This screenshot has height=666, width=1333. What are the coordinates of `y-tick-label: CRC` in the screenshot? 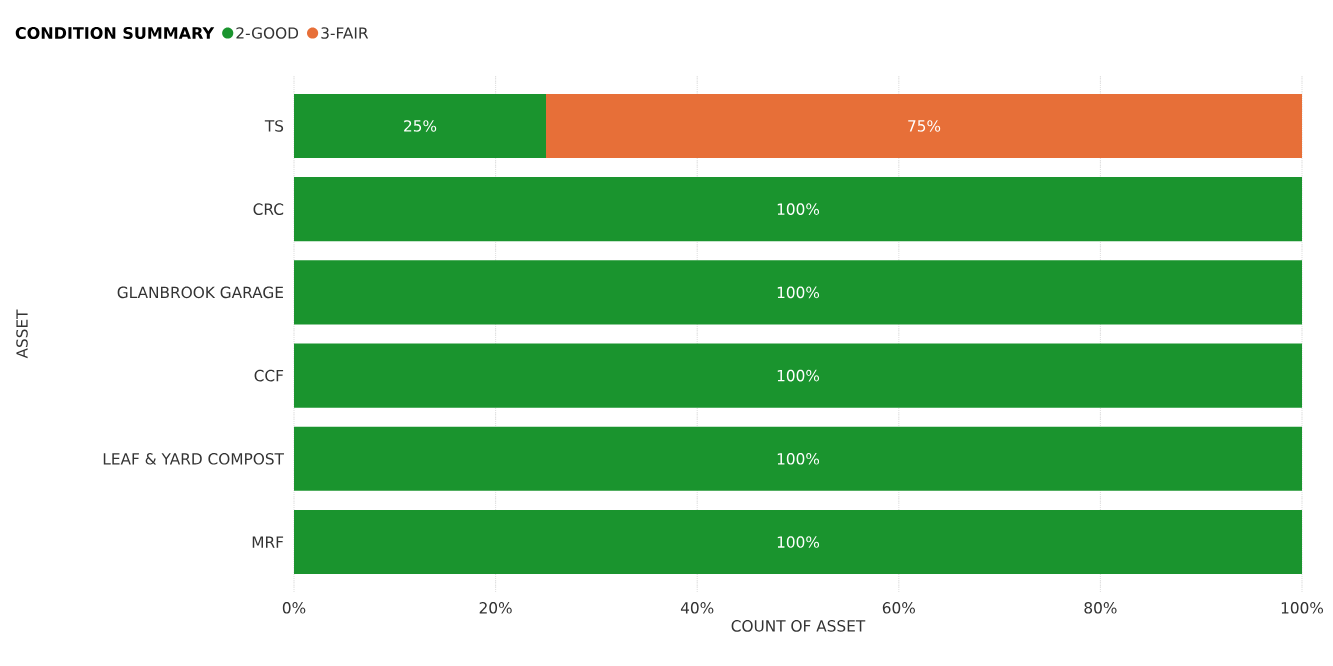 It's located at (268, 209).